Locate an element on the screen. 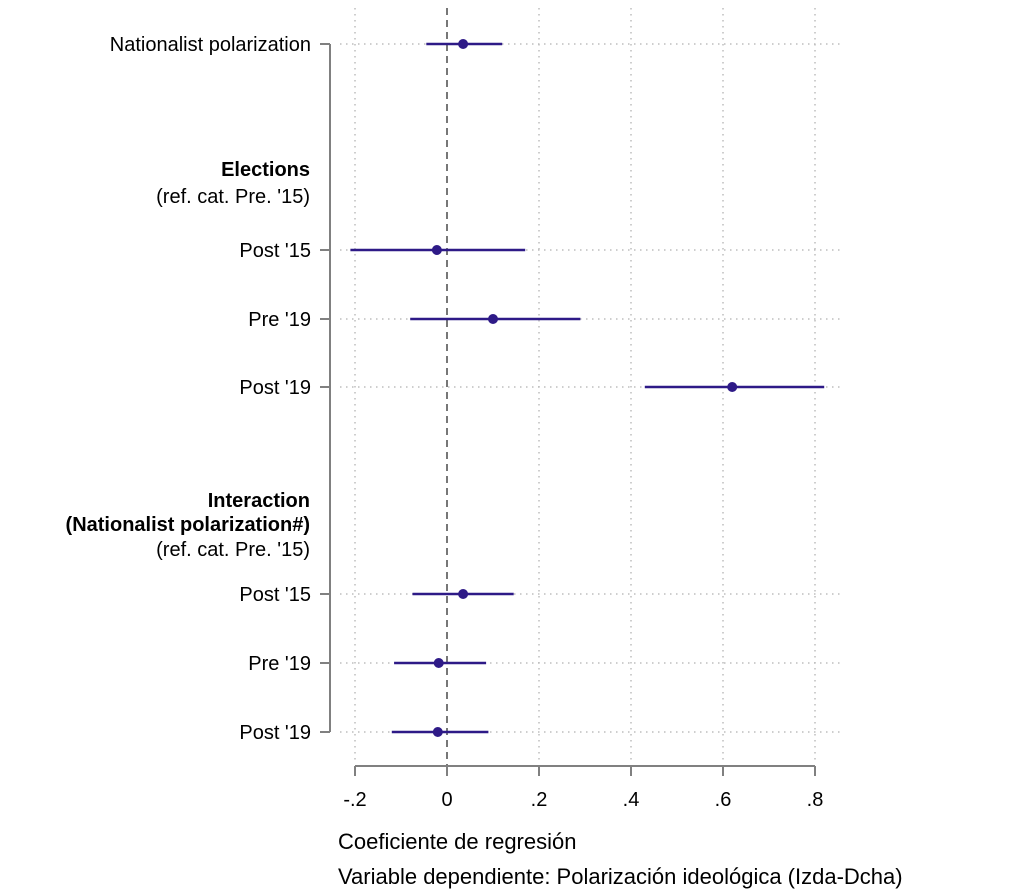  group-header-line: (Nationalist polarization#) is located at coordinates (188, 525).